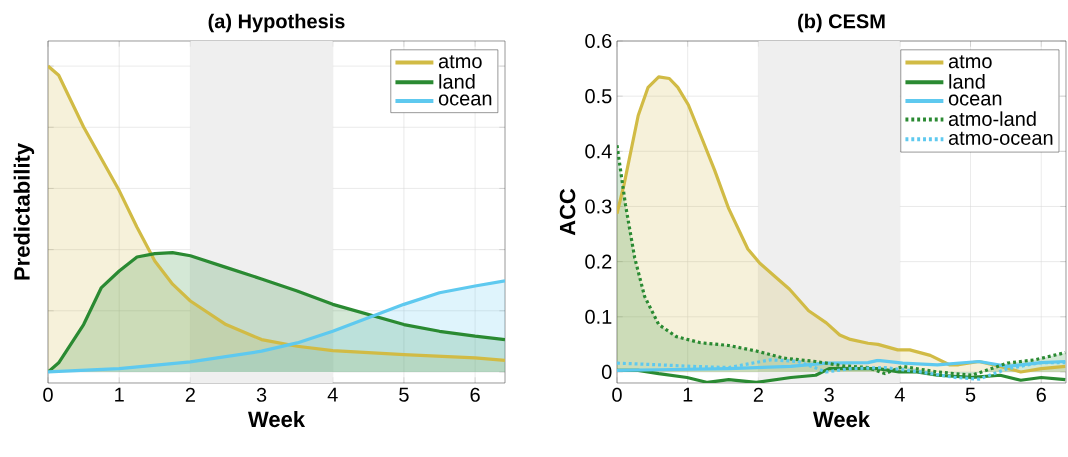 The image size is (1068, 457). I want to click on y-tick-label: 0.3, so click(598, 206).